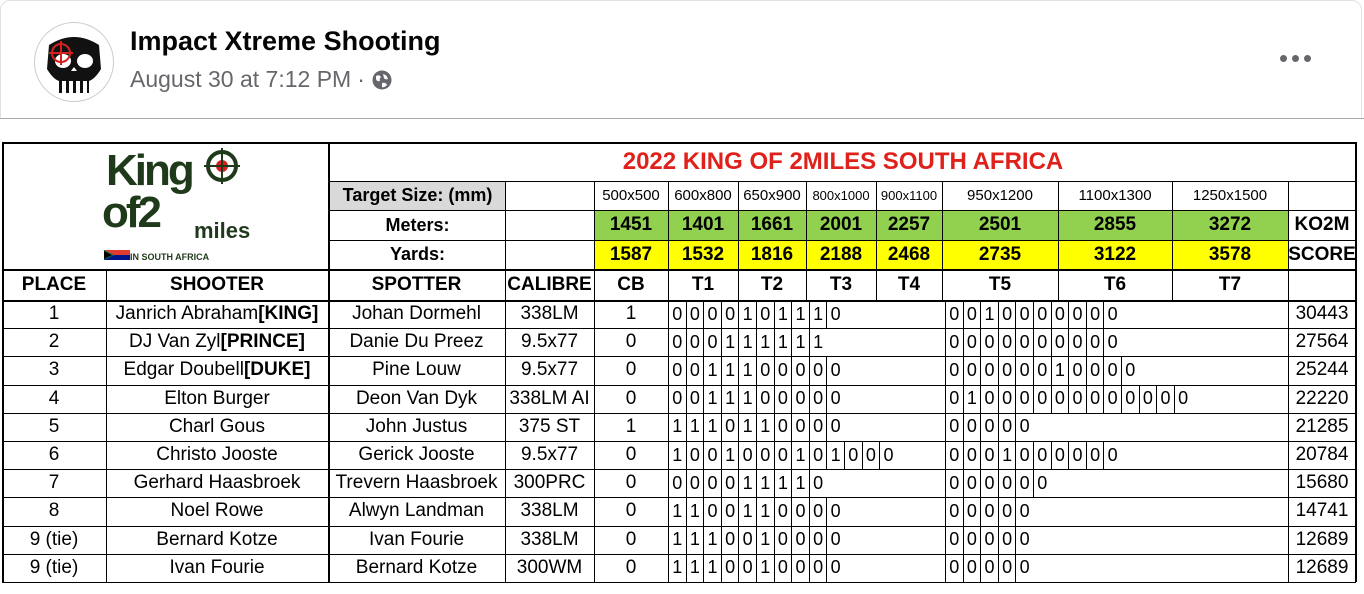 This screenshot has height=594, width=1364. Describe the element at coordinates (1000, 195) in the screenshot. I see `target-size-cell: 950x1200` at that location.